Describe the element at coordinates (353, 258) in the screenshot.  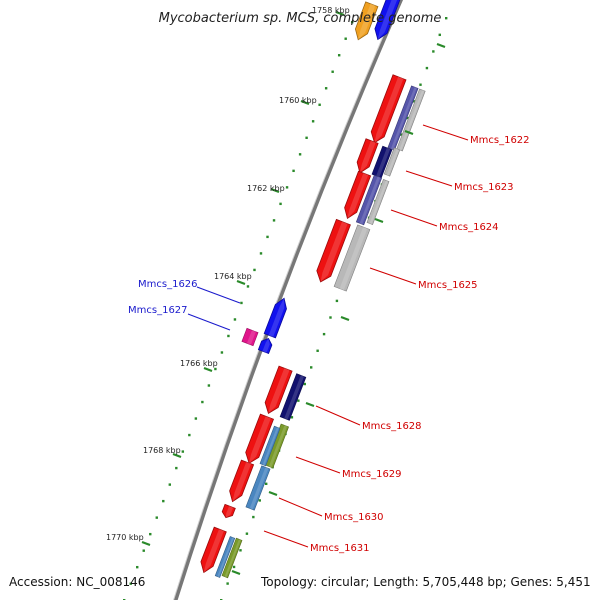
I see `feature-gray-1625-shine` at that location.